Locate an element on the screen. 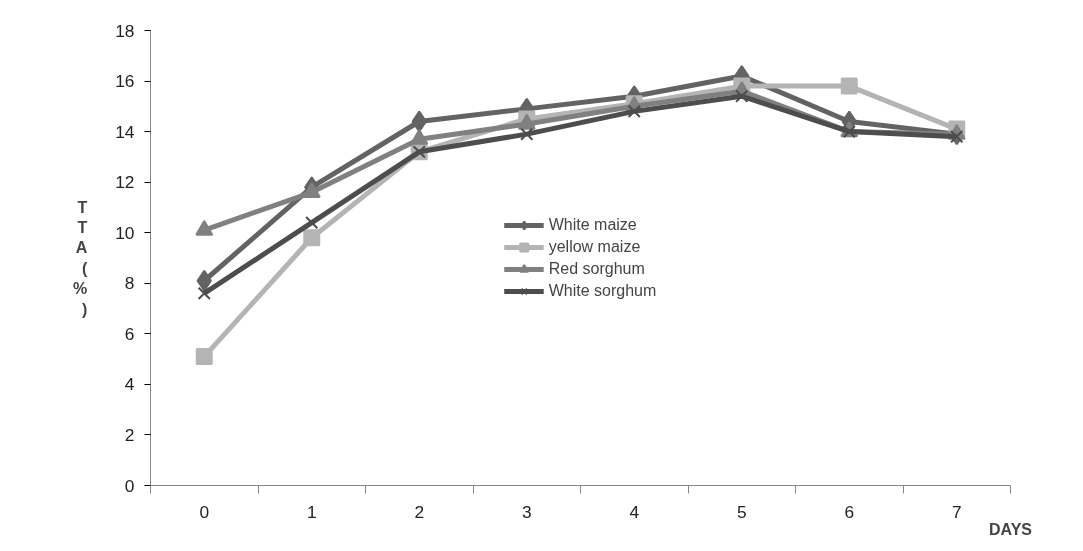  y-tick-label: 14 is located at coordinates (125, 131).